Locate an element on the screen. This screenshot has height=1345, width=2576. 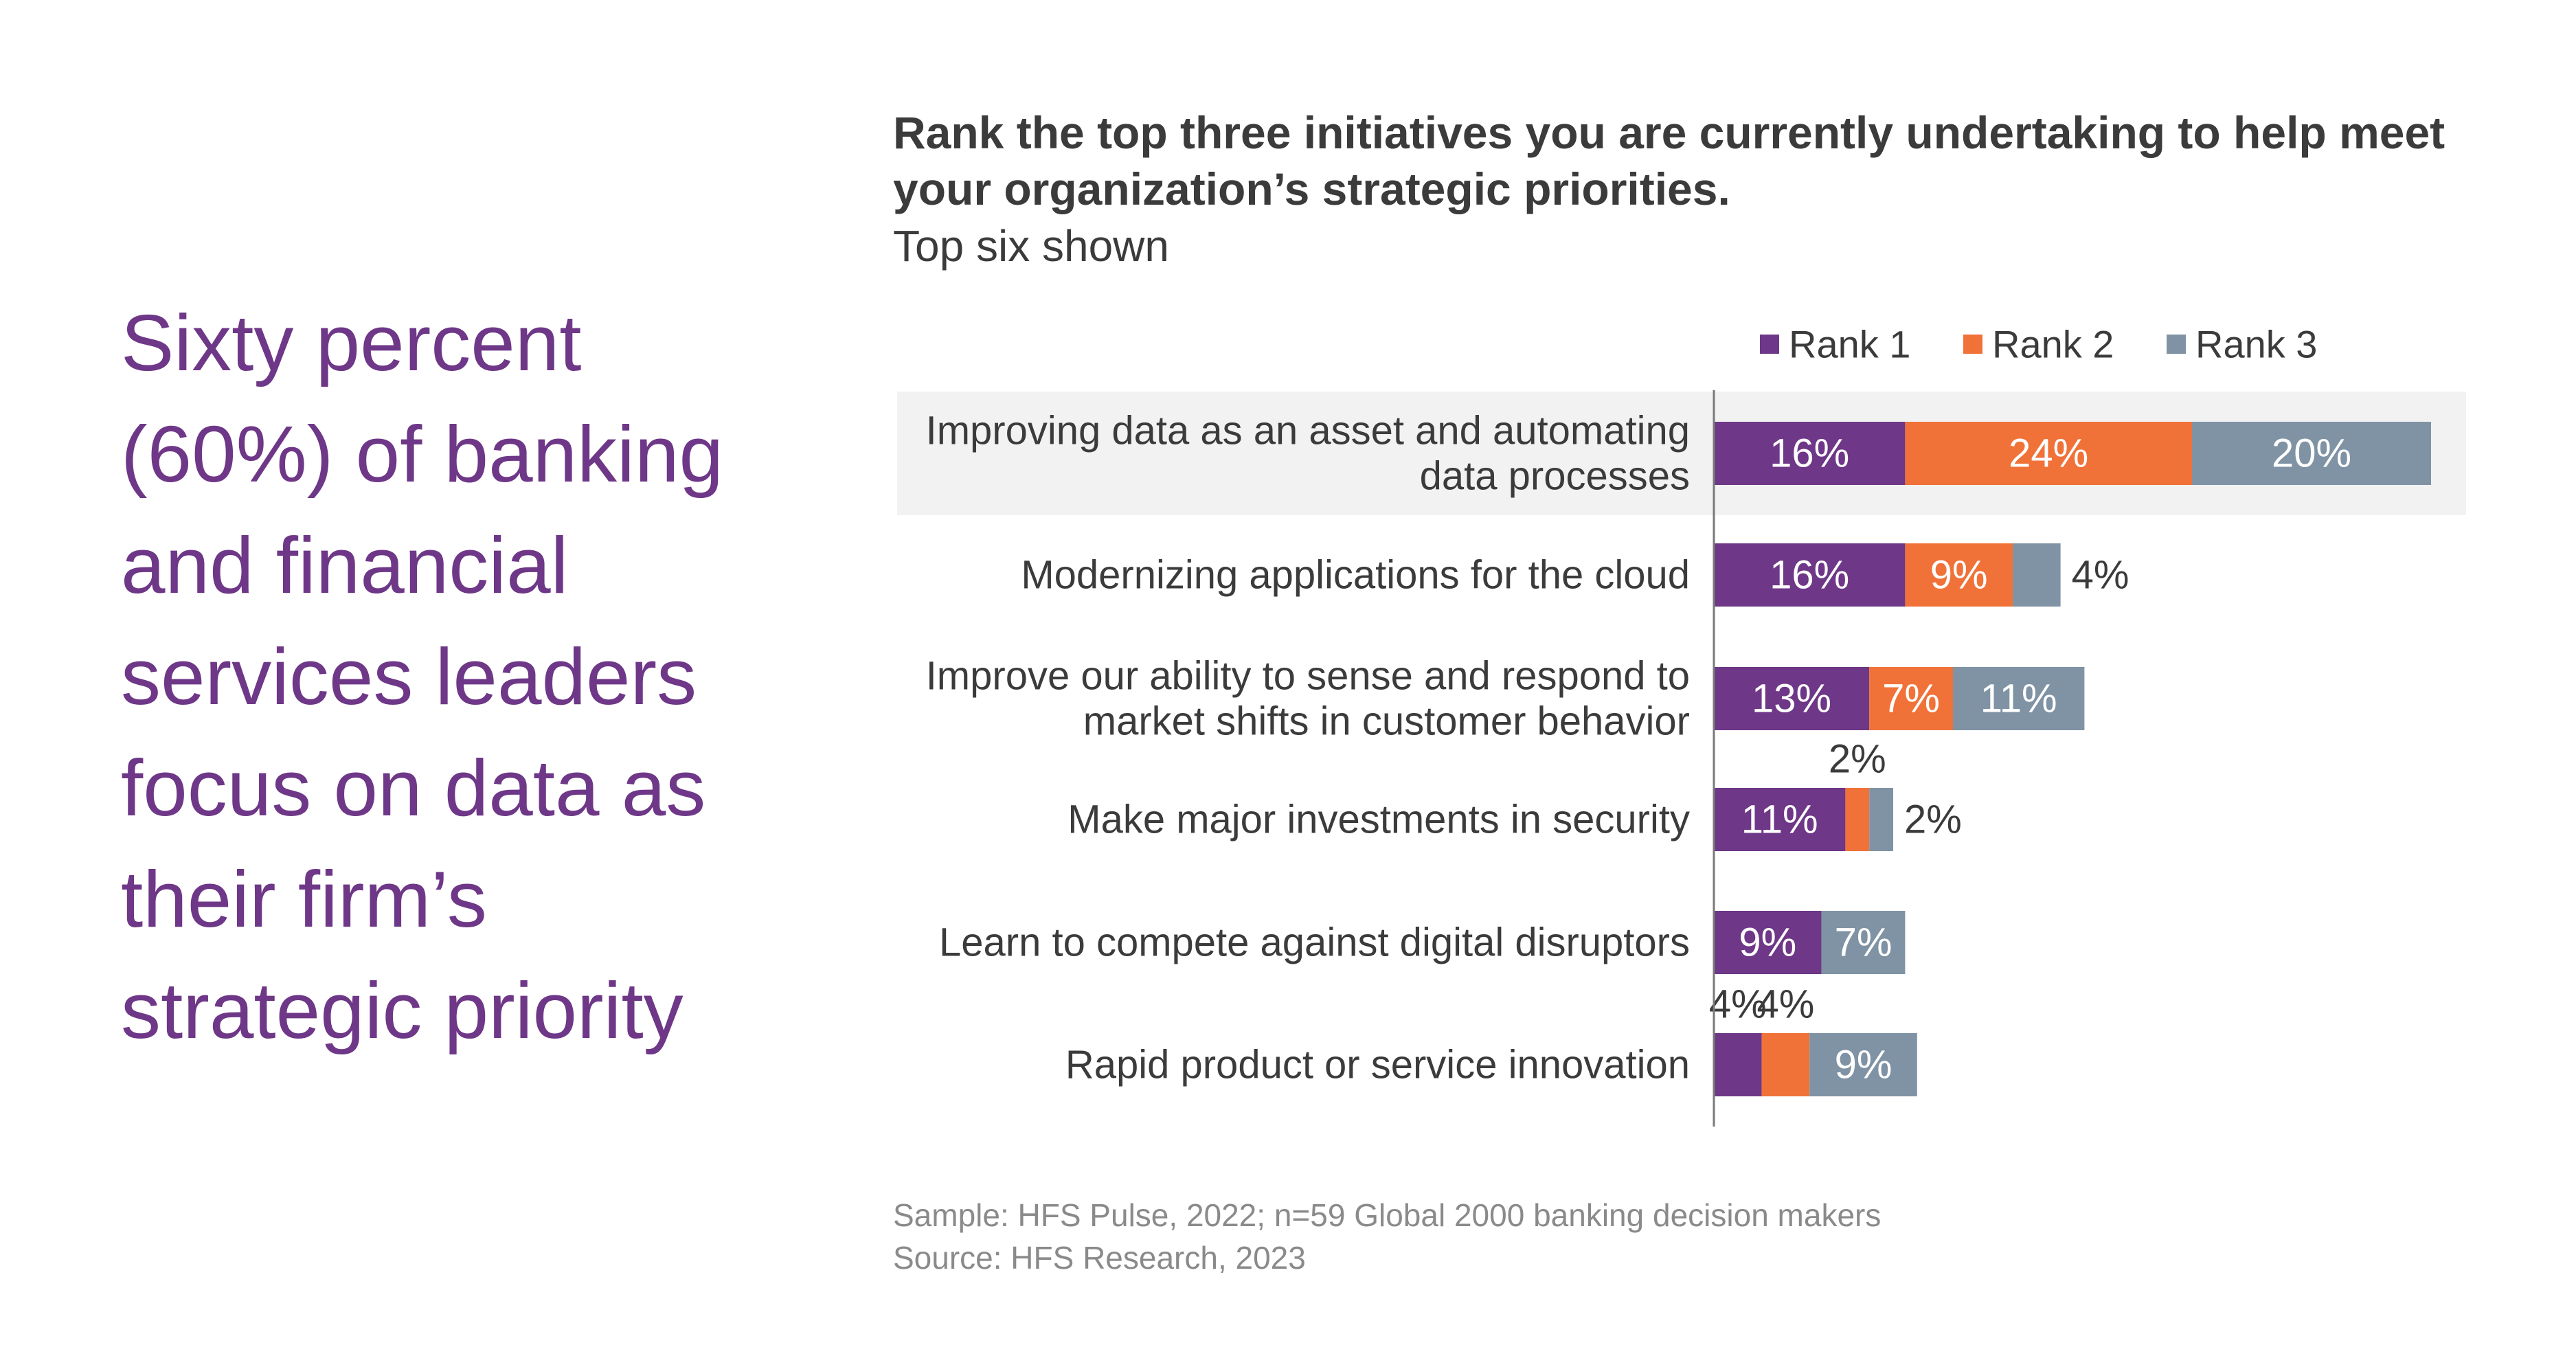
data-label-5-rank-1: 9% is located at coordinates (1767, 942).